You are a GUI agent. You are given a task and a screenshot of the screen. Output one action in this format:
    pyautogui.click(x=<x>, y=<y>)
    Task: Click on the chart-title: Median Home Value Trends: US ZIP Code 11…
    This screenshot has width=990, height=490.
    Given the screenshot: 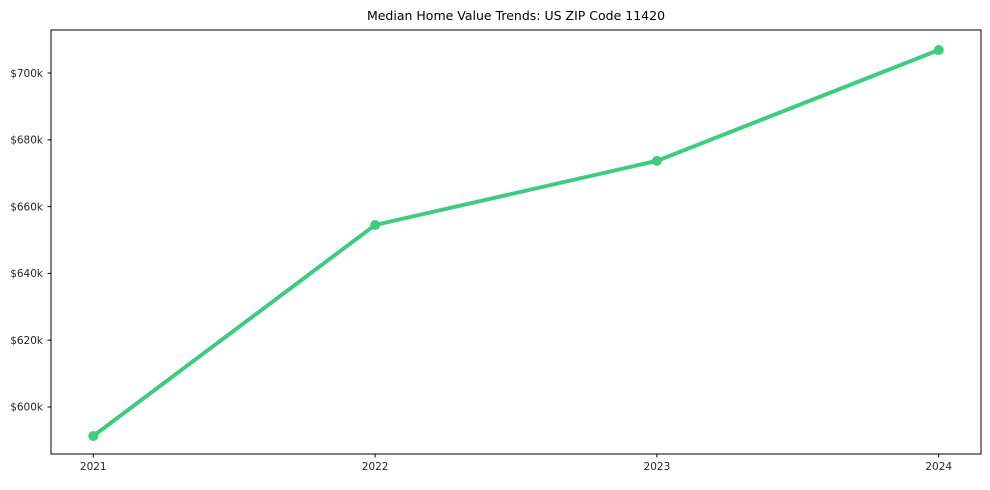 What is the action you would take?
    pyautogui.click(x=516, y=15)
    